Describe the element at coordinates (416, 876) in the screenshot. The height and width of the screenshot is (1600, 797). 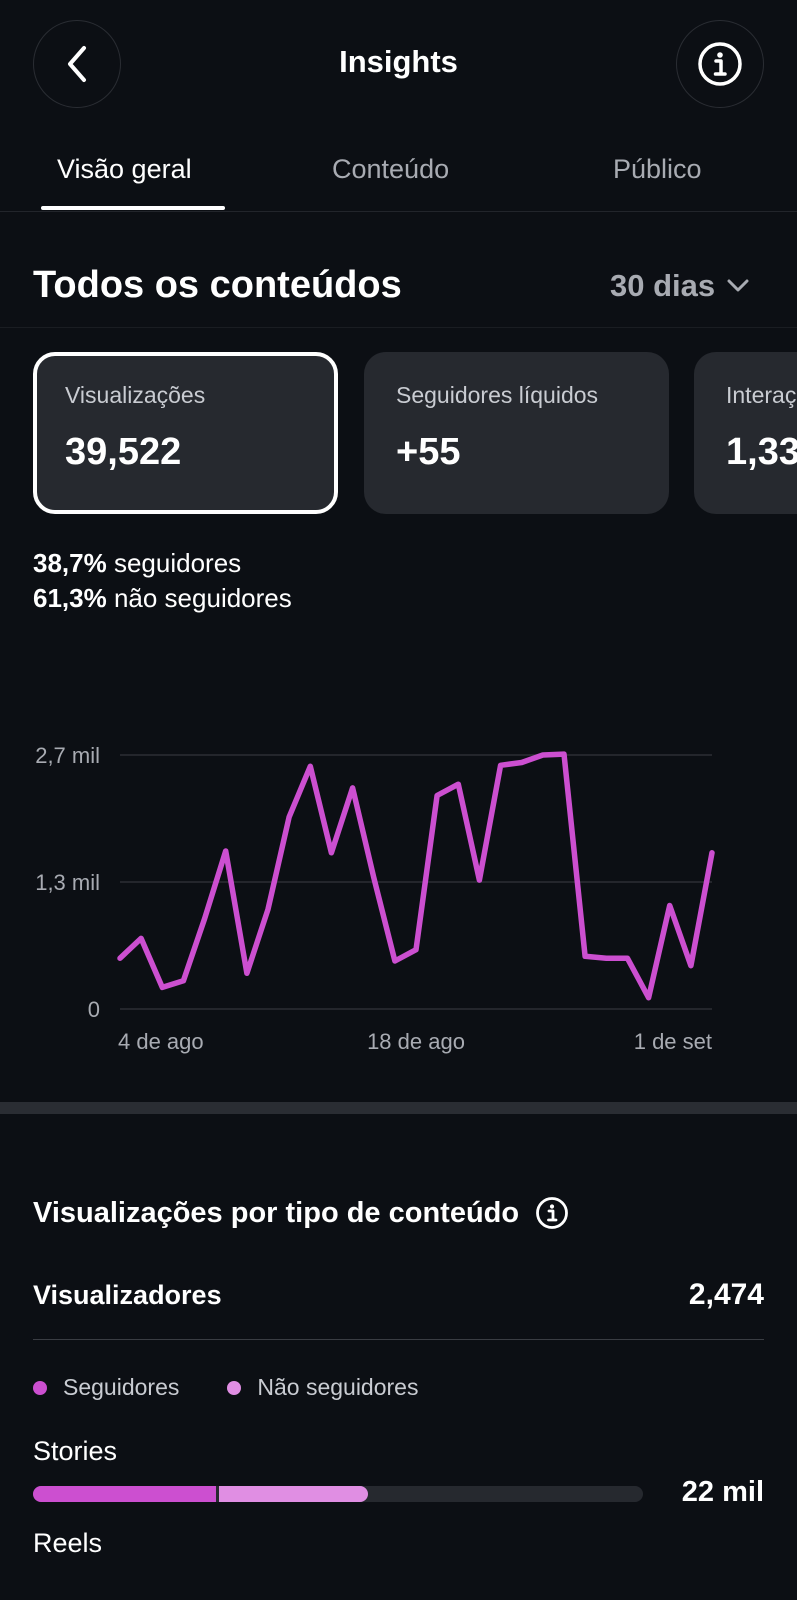
I see `series-line-views` at that location.